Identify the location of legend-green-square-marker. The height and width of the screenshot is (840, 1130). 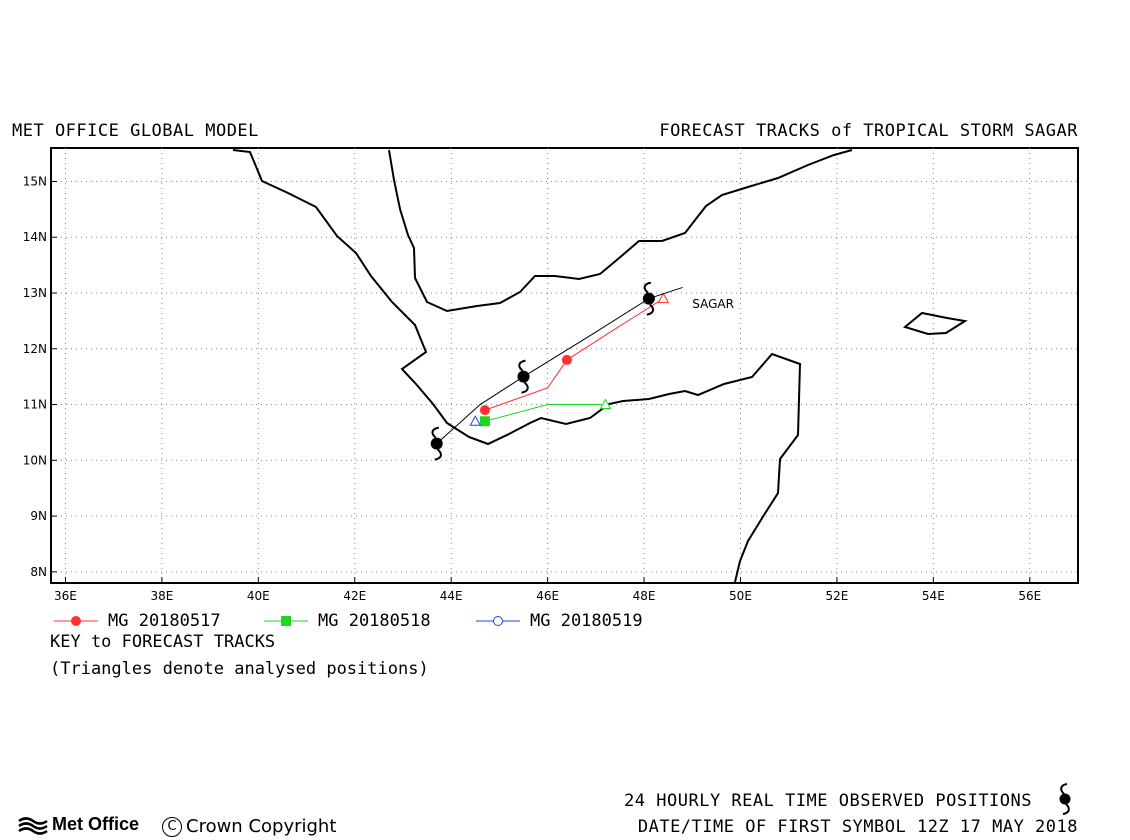
(286, 621).